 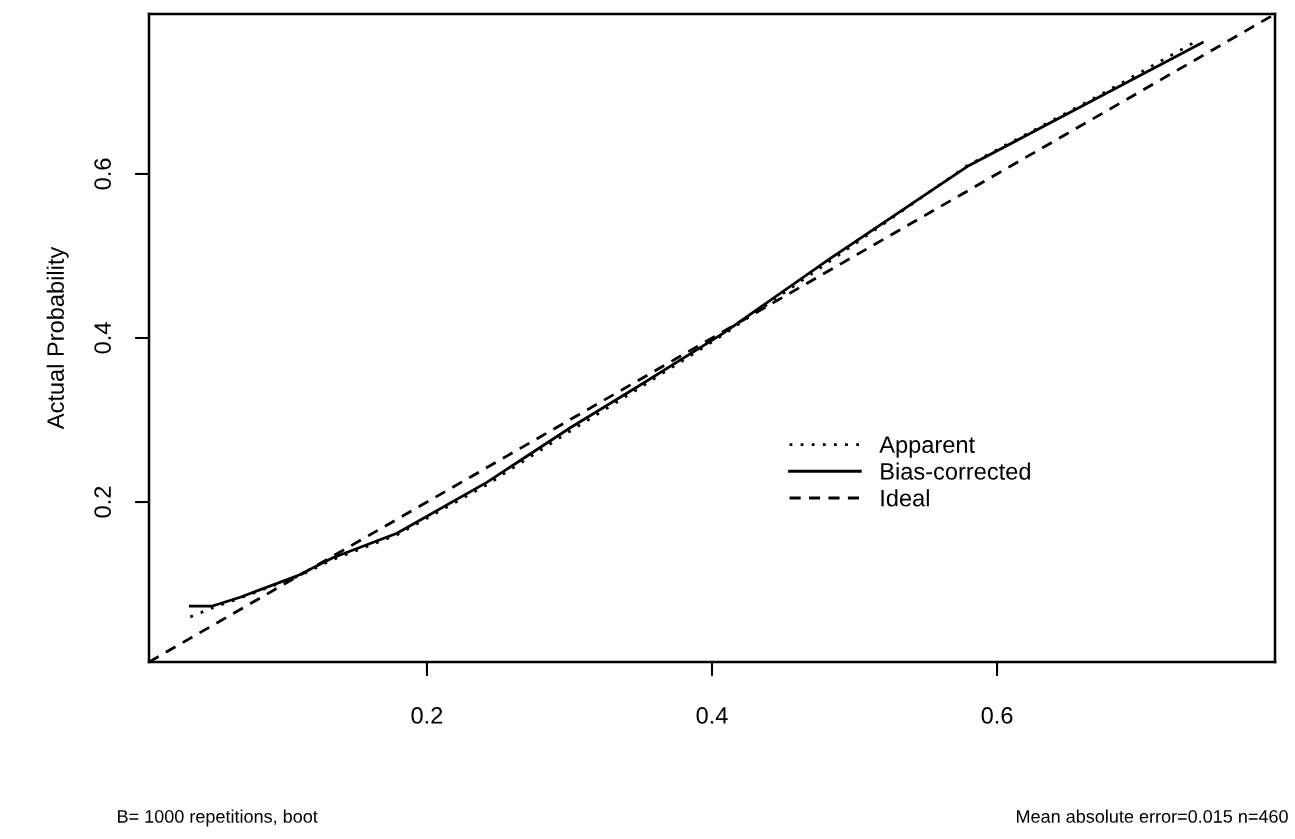 I want to click on y-tick-label: 0.6, so click(x=102, y=174).